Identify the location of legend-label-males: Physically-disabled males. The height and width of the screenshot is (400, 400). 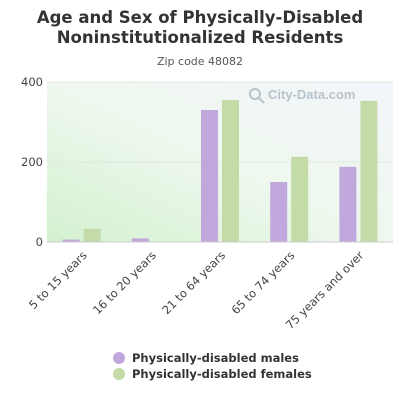
(215, 358).